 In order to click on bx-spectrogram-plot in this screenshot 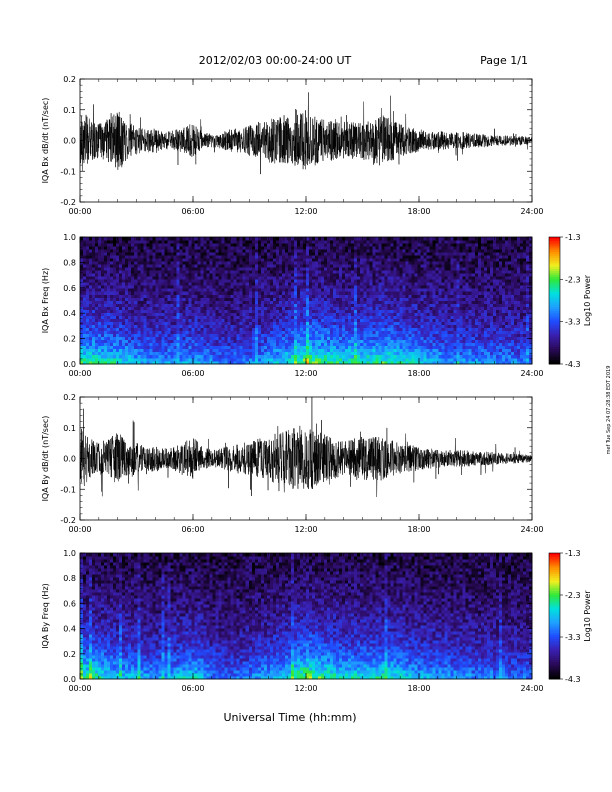, I will do `click(306, 301)`.